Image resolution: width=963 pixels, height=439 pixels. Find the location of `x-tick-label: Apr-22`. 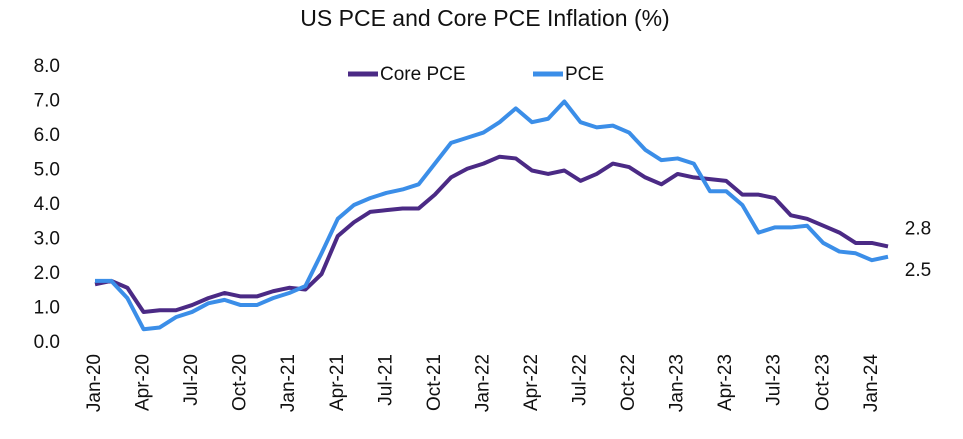

x-tick-label: Apr-22 is located at coordinates (531, 382).